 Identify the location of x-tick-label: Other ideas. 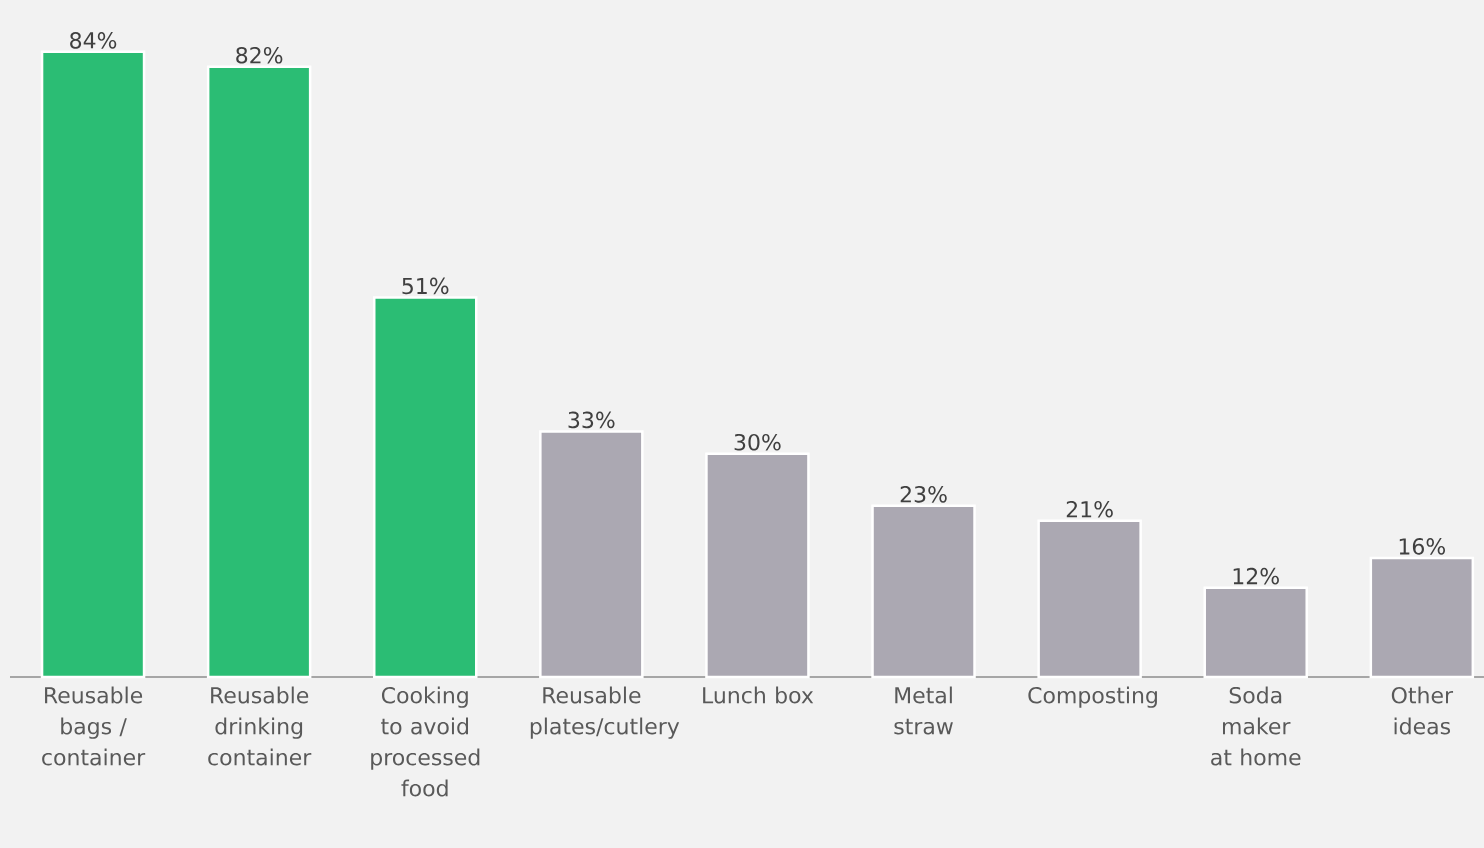
(1422, 710).